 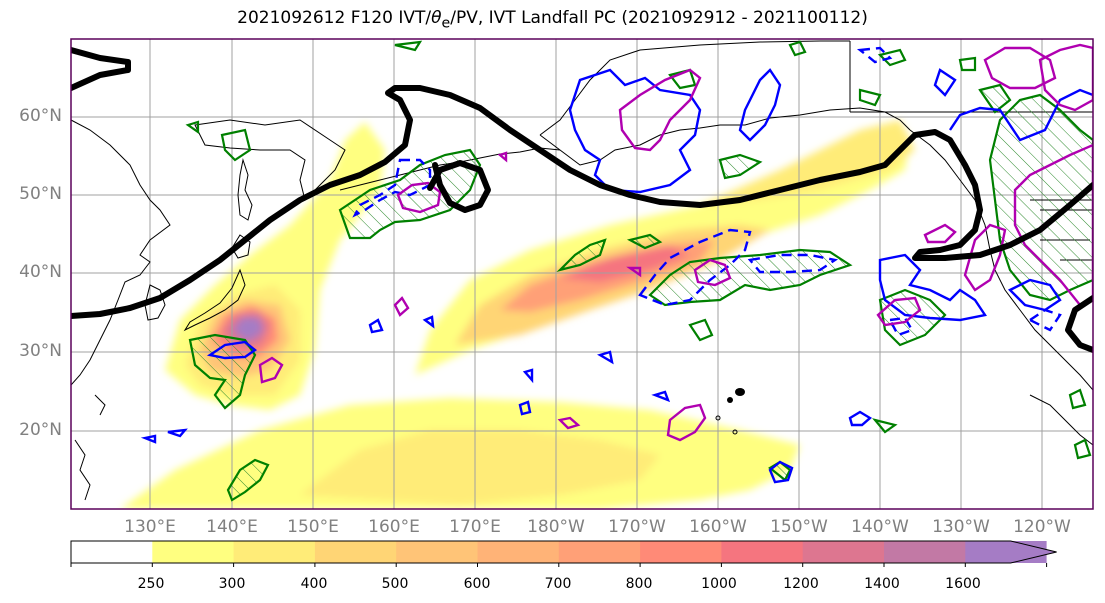 I want to click on colorbar-outline, so click(x=563, y=552).